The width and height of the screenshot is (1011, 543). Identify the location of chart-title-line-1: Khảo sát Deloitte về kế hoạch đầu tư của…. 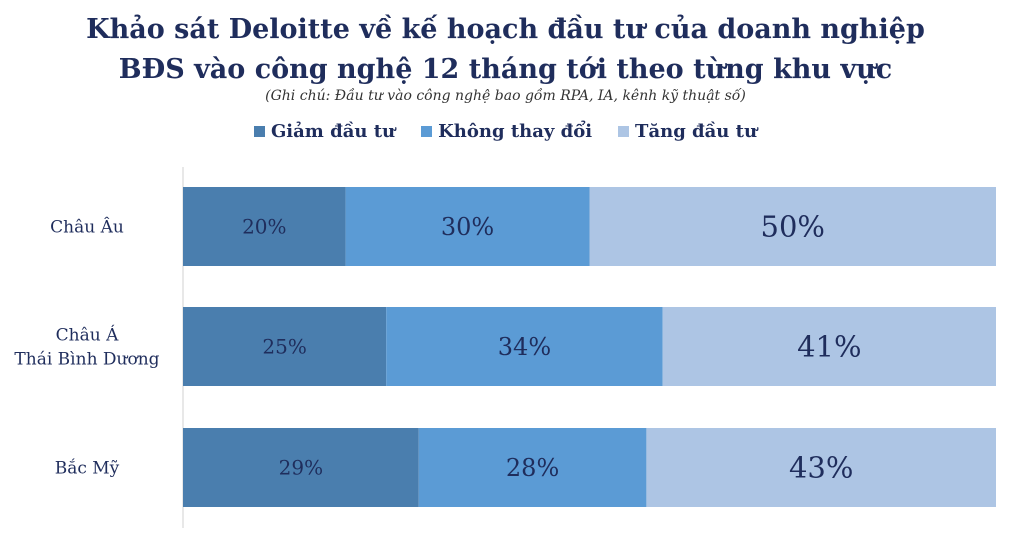
(505, 29).